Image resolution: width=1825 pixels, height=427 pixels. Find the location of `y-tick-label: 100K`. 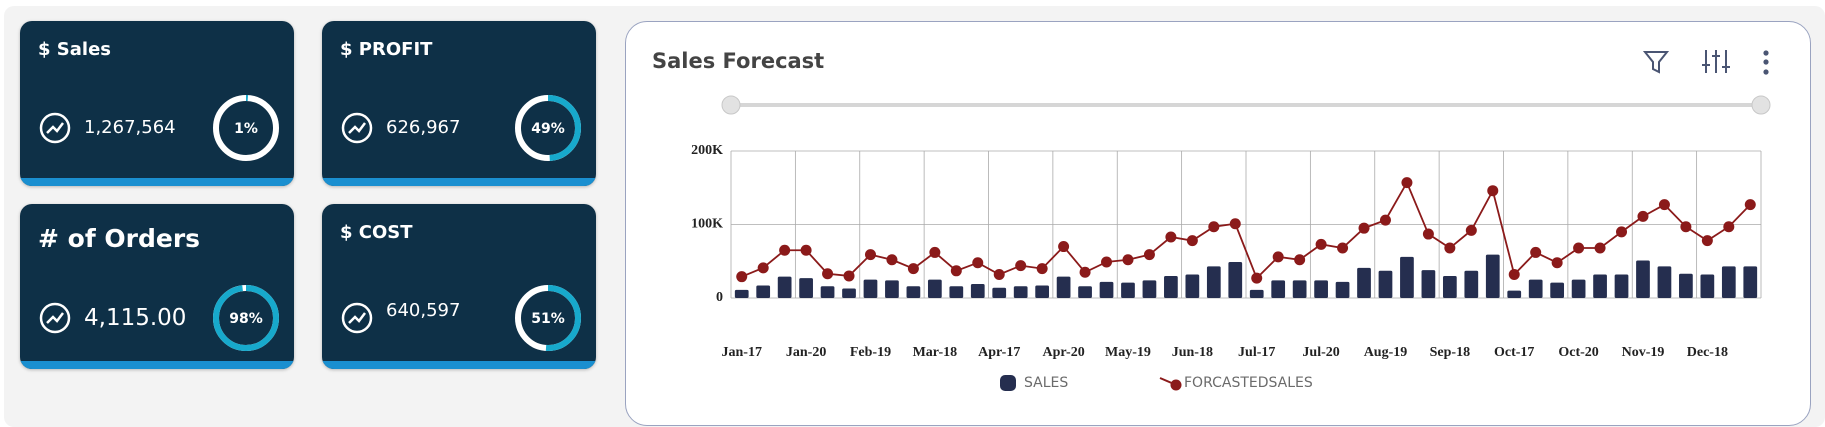

y-tick-label: 100K is located at coordinates (707, 224).